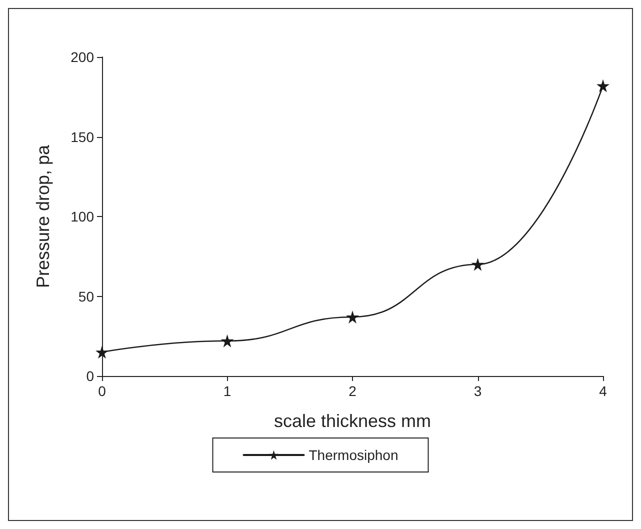  Describe the element at coordinates (43, 216) in the screenshot. I see `y-axis-title: Pressure drop, pa` at that location.